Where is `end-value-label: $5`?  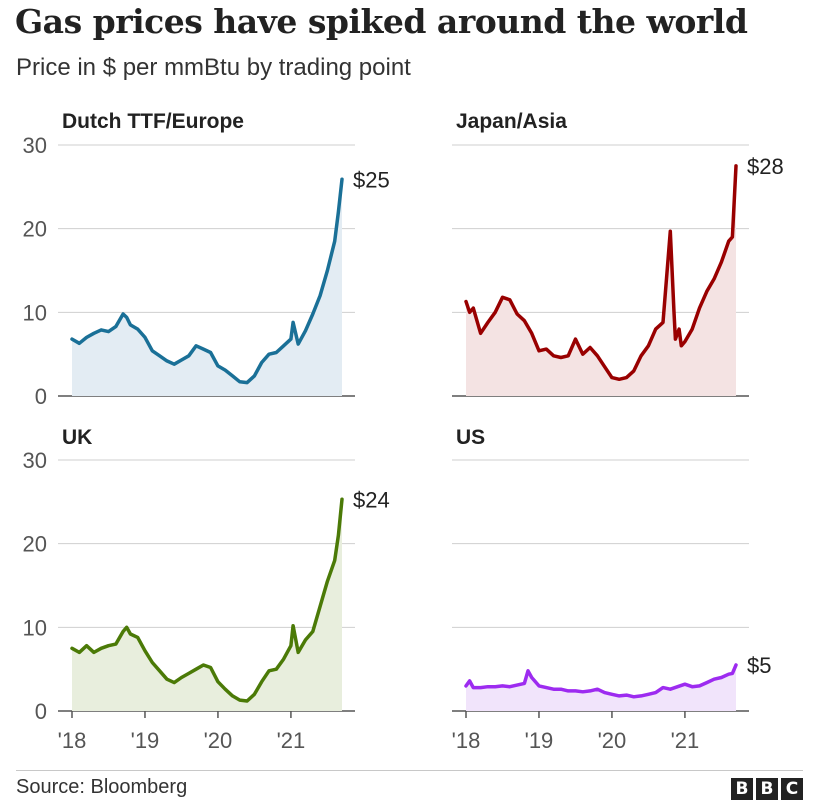
end-value-label: $5 is located at coordinates (759, 665).